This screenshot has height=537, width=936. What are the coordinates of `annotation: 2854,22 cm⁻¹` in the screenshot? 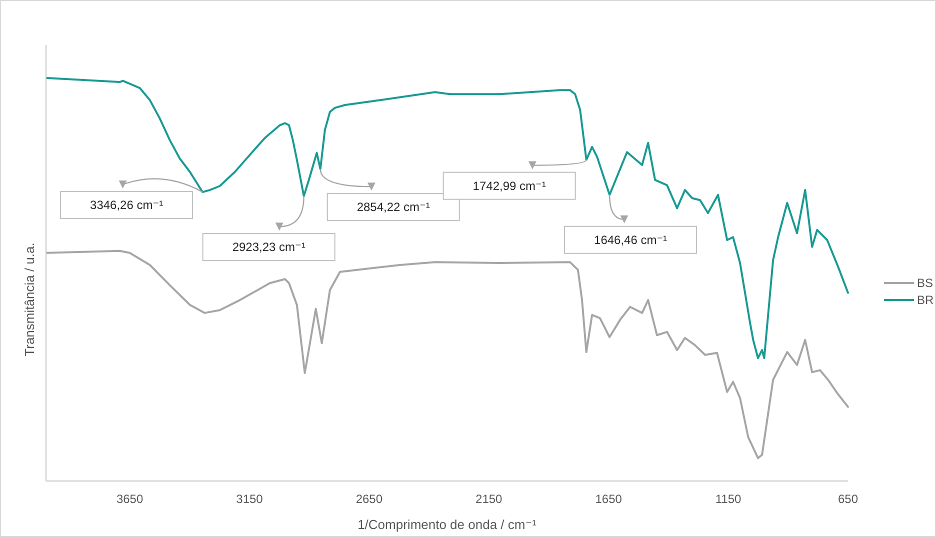 It's located at (393, 207).